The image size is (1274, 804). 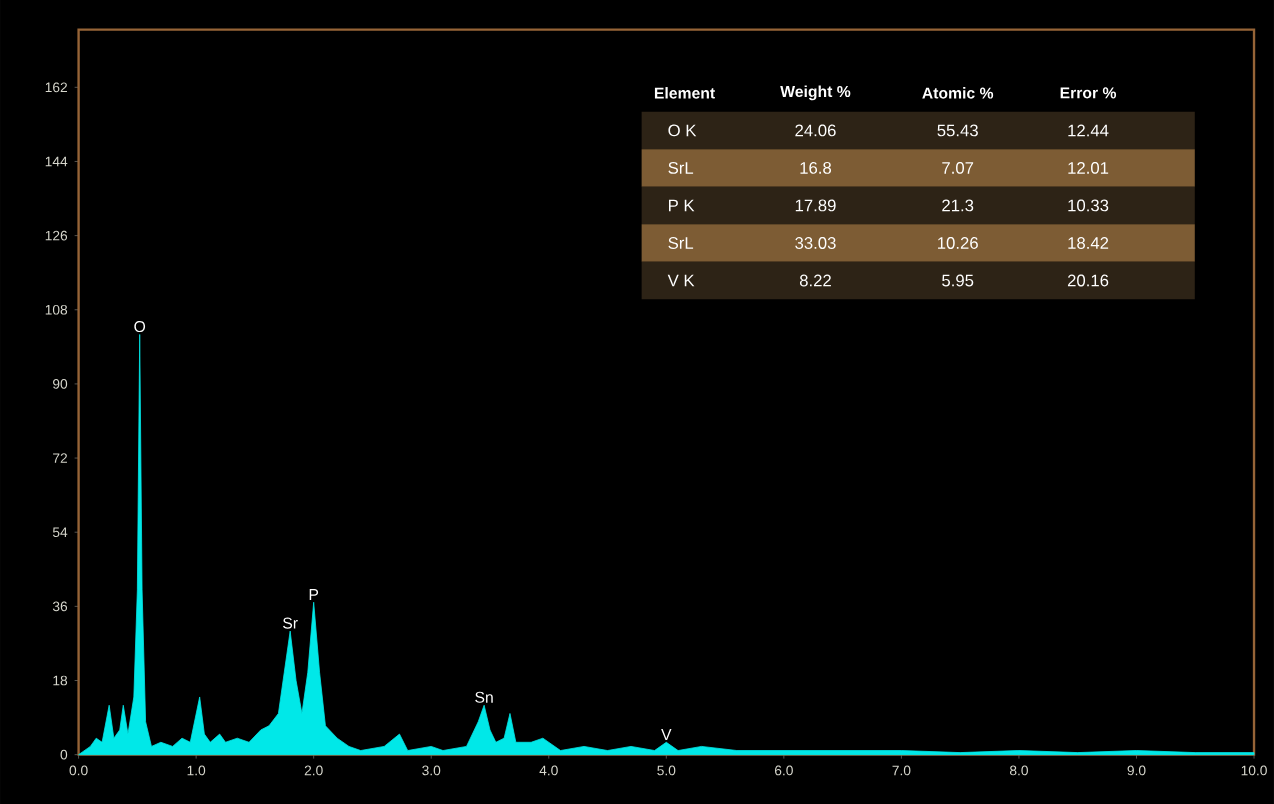 What do you see at coordinates (815, 243) in the screenshot?
I see `annotation: 33.03` at bounding box center [815, 243].